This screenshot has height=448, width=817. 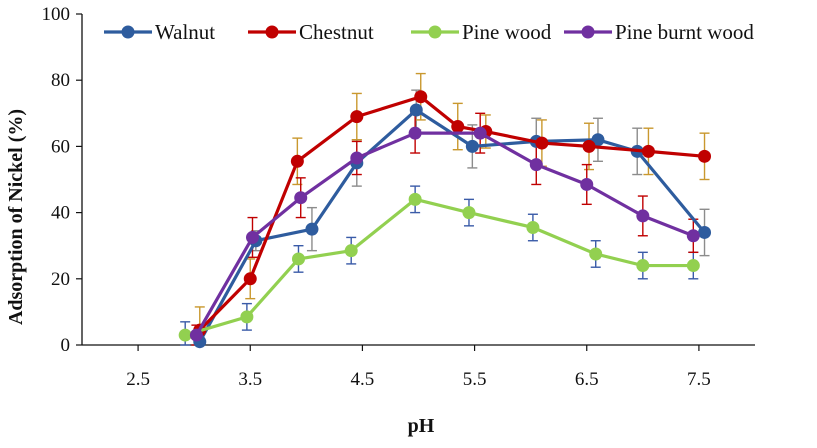 I want to click on legend-label: Pine burnt wood, so click(x=684, y=32).